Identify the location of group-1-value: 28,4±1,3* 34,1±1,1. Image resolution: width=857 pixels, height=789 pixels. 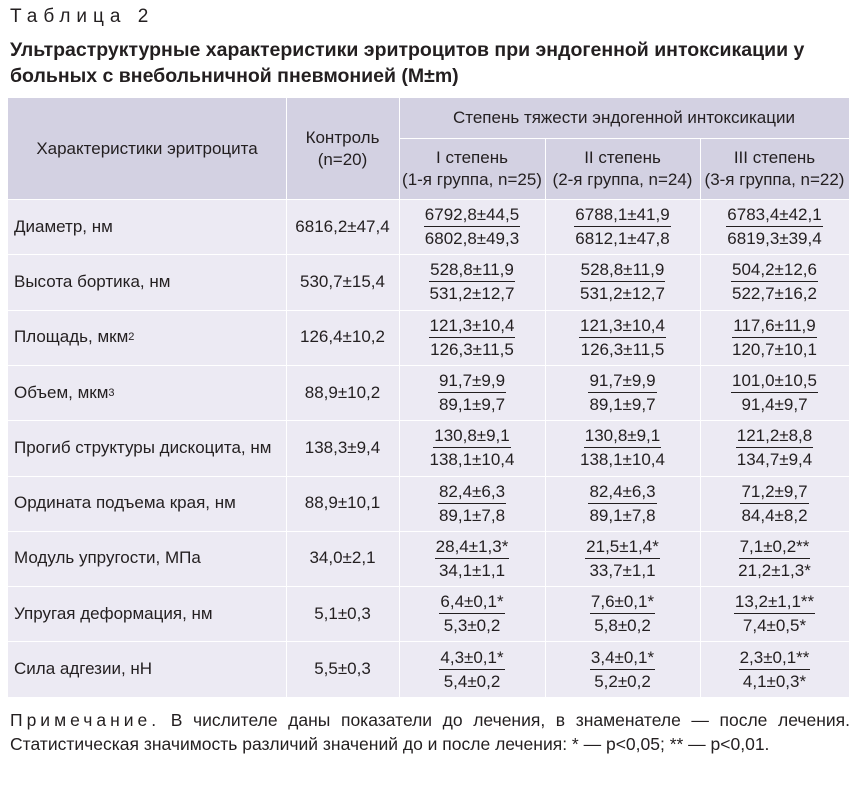
(472, 558).